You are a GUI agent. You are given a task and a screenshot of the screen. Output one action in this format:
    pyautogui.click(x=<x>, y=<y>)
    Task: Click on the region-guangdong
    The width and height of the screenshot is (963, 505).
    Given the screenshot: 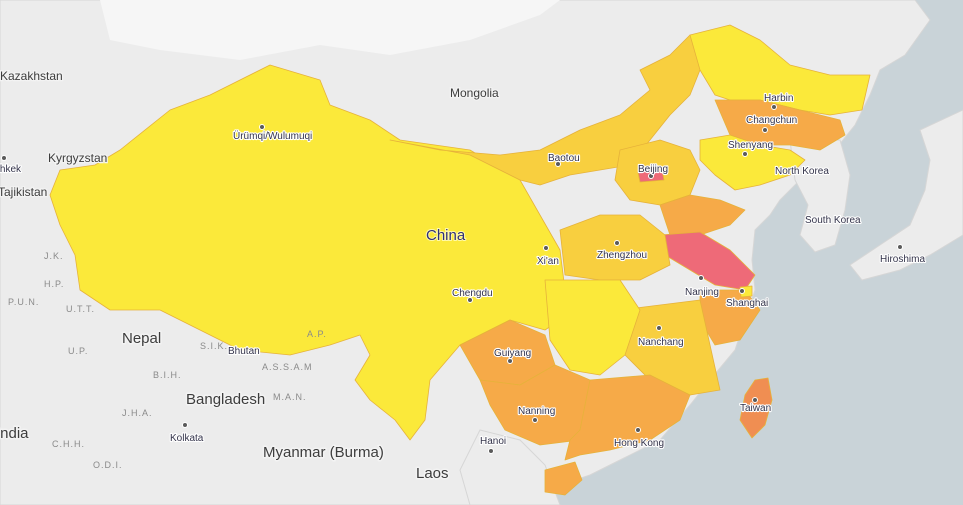 What is the action you would take?
    pyautogui.click(x=627, y=417)
    